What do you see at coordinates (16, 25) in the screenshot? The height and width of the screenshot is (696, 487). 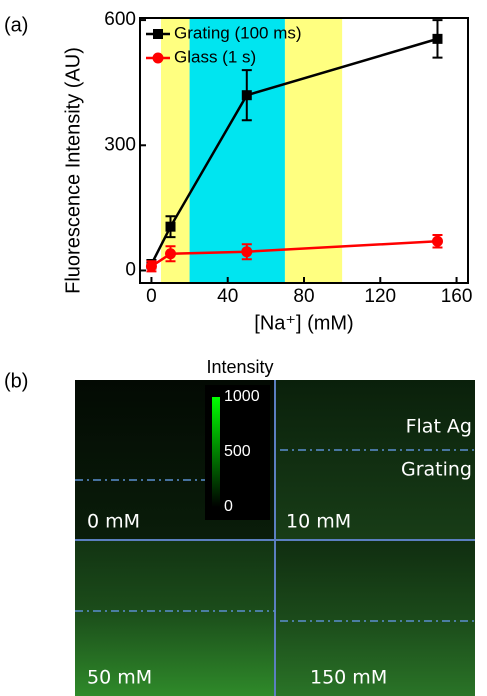 I see `panel-label: (a)` at bounding box center [16, 25].